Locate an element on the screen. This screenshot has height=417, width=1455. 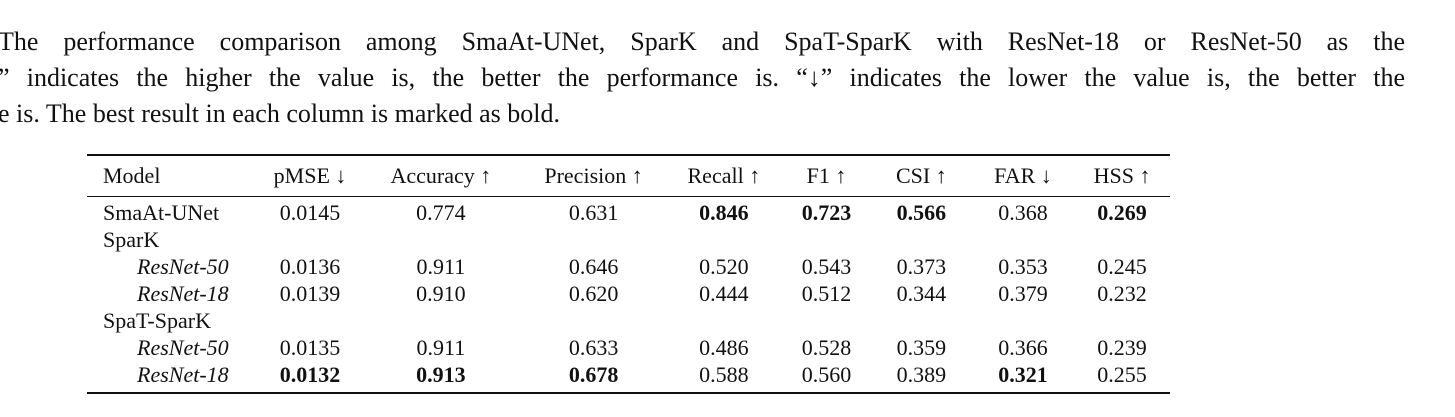
accuracy-cell: 0.774 is located at coordinates (441, 212).